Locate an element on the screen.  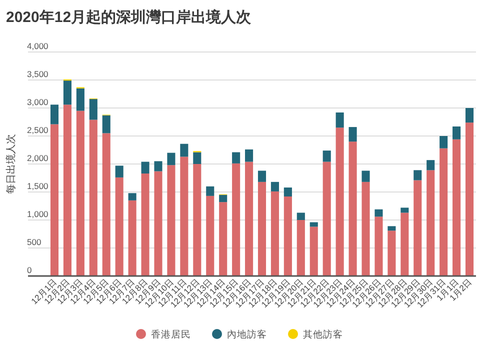
y-tick-label: 4,000 is located at coordinates (38, 46).